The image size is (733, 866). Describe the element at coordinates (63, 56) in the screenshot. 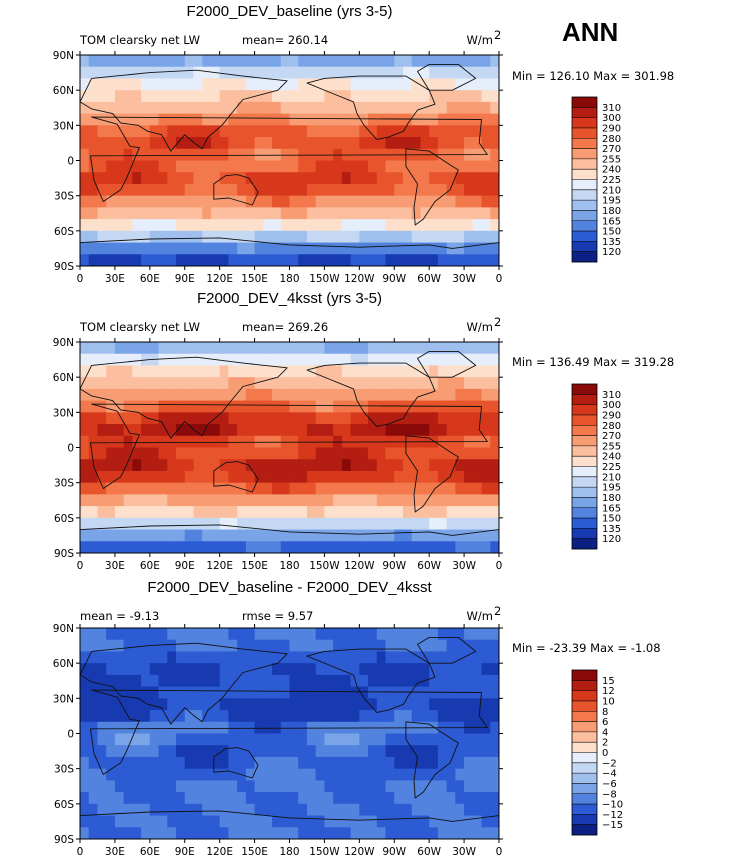

I see `y-tick-label: 90N` at that location.